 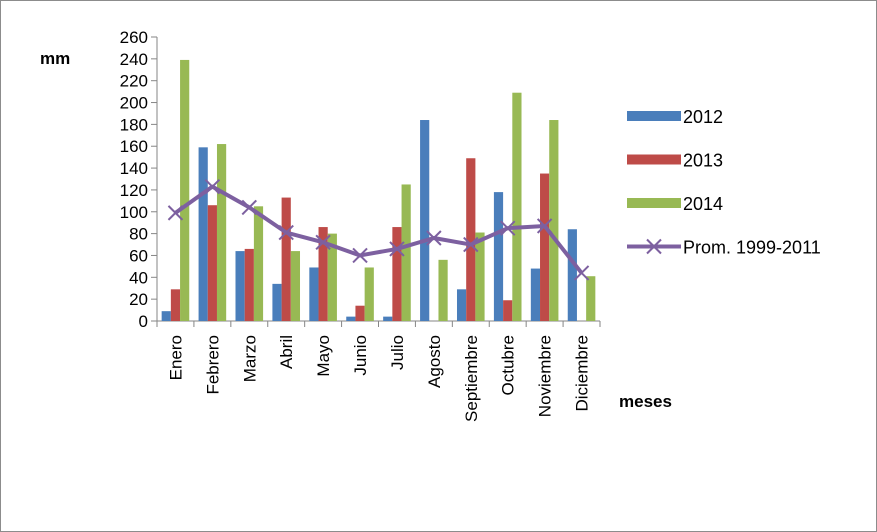 I want to click on average-line, so click(x=378, y=229).